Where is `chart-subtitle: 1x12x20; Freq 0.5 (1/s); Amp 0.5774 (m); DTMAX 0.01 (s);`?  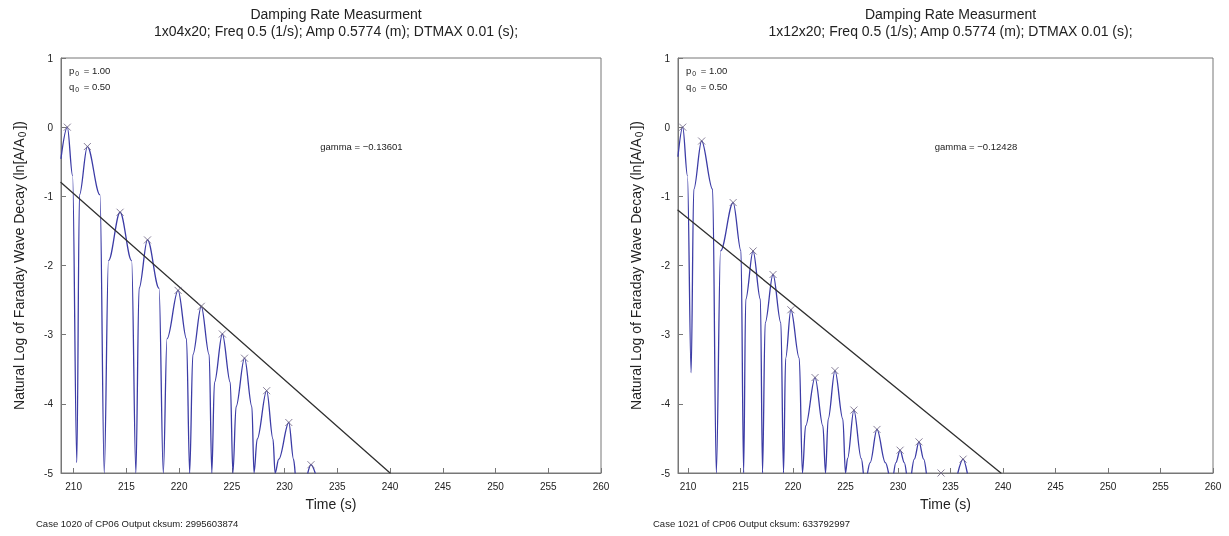
chart-subtitle: 1x12x20; Freq 0.5 (1/s); Amp 0.5774 (m); DTMAX 0.01 (s); is located at coordinates (950, 31).